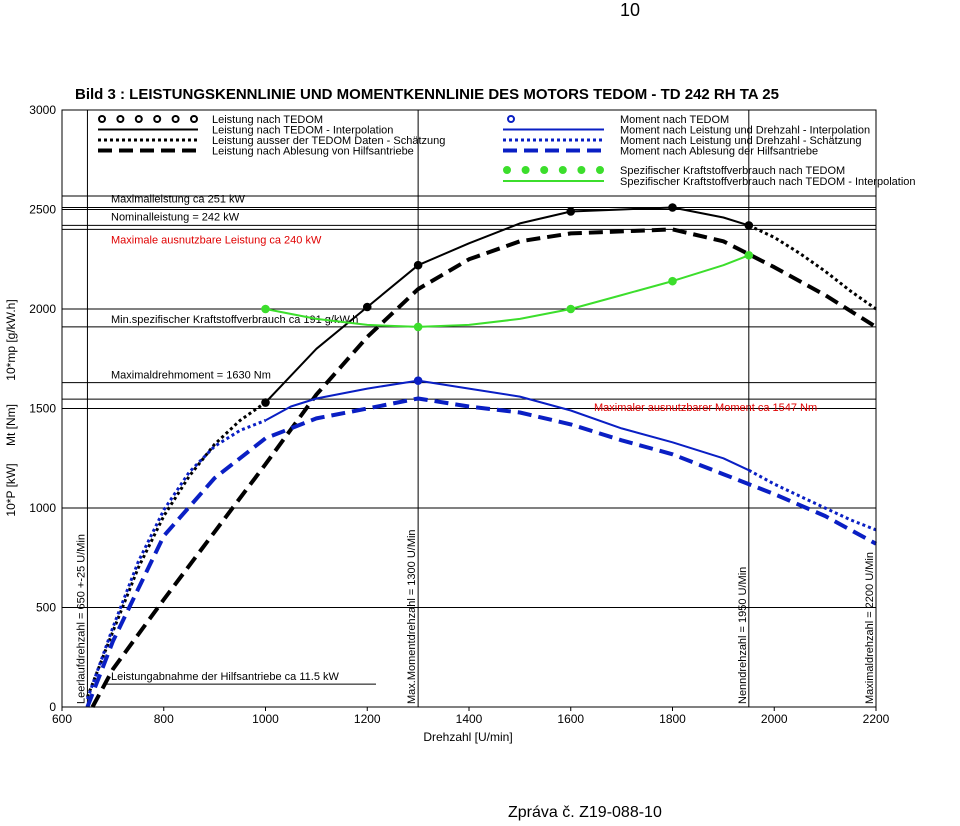 The width and height of the screenshot is (960, 826). I want to click on x-tick-label: 1600, so click(570, 719).